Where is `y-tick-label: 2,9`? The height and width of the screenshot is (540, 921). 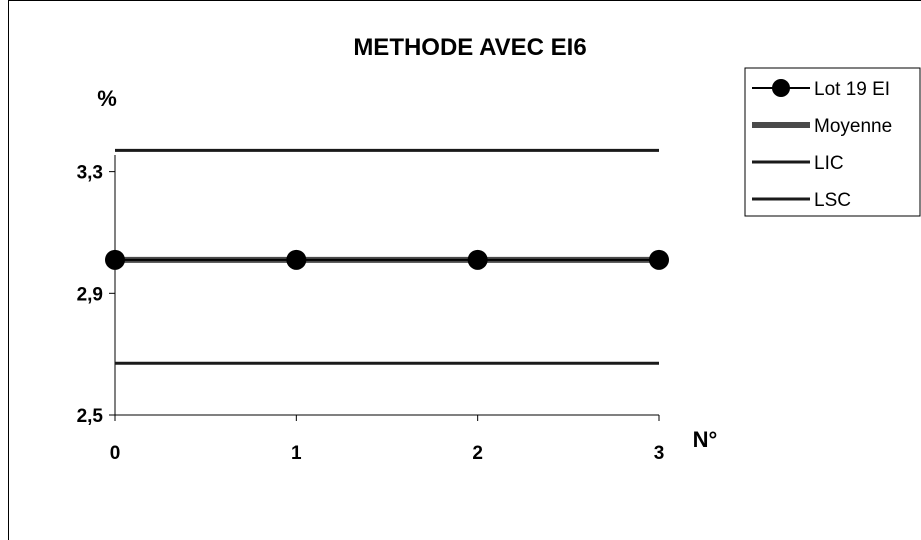 y-tick-label: 2,9 is located at coordinates (90, 294).